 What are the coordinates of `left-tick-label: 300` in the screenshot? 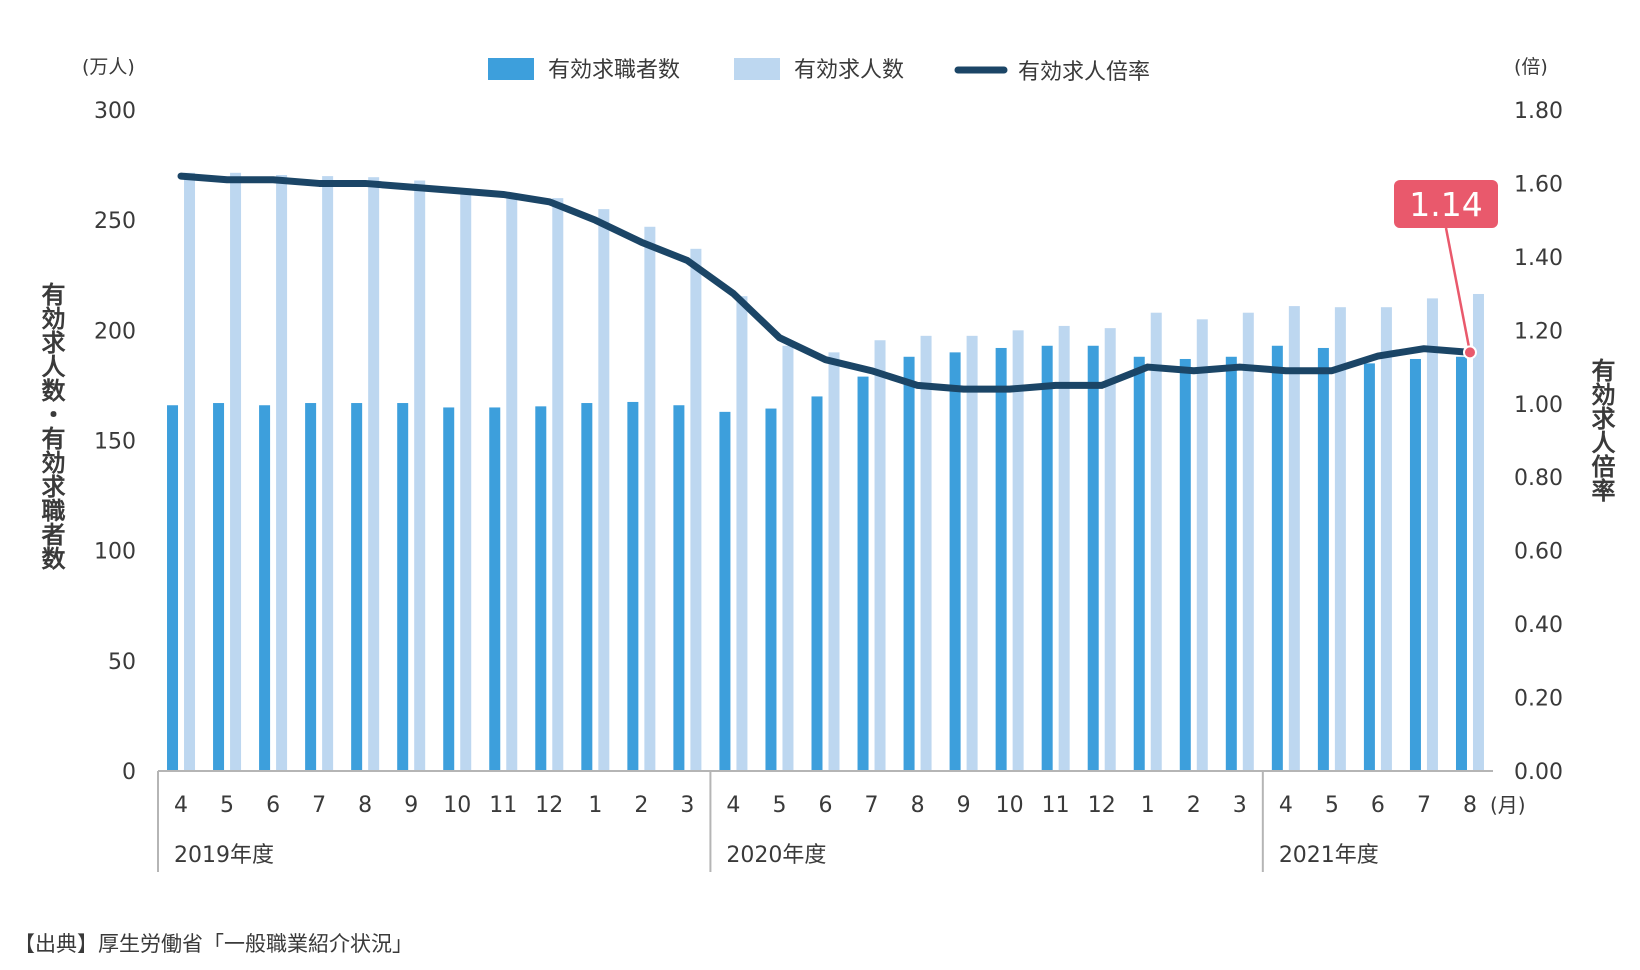 It's located at (115, 111).